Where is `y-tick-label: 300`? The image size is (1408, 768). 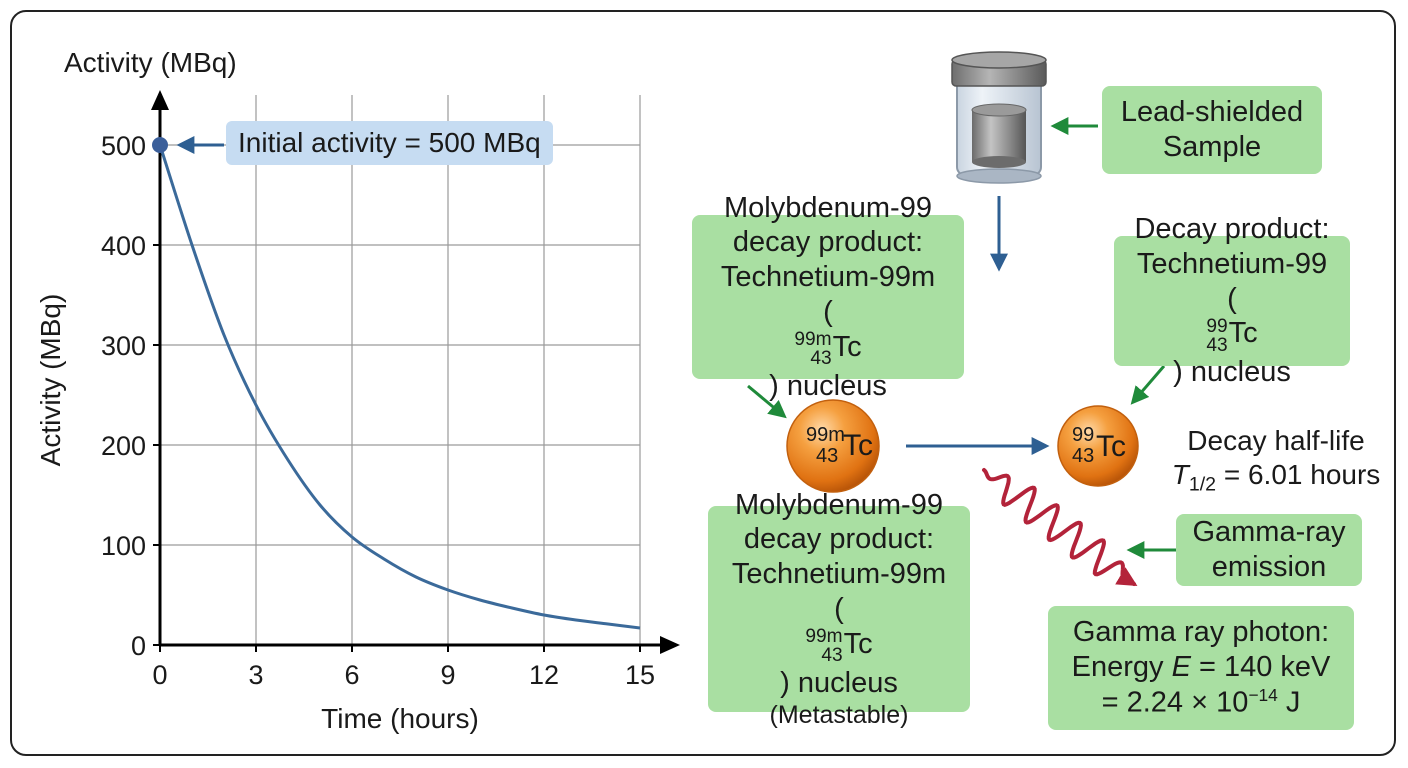 y-tick-label: 300 is located at coordinates (123, 346).